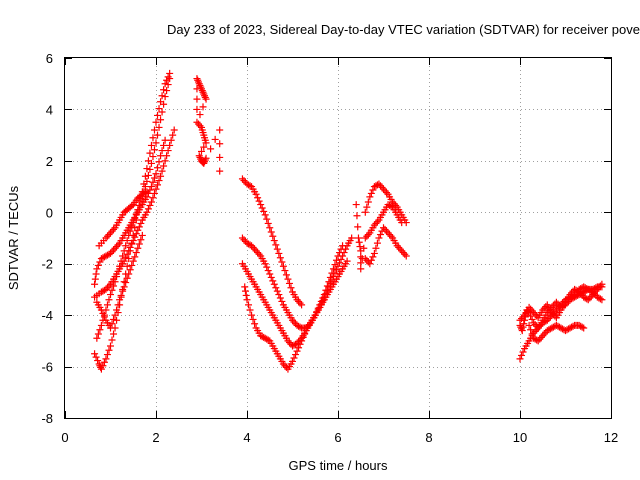  Describe the element at coordinates (556, 333) in the screenshot. I see `series-arc-q` at that location.